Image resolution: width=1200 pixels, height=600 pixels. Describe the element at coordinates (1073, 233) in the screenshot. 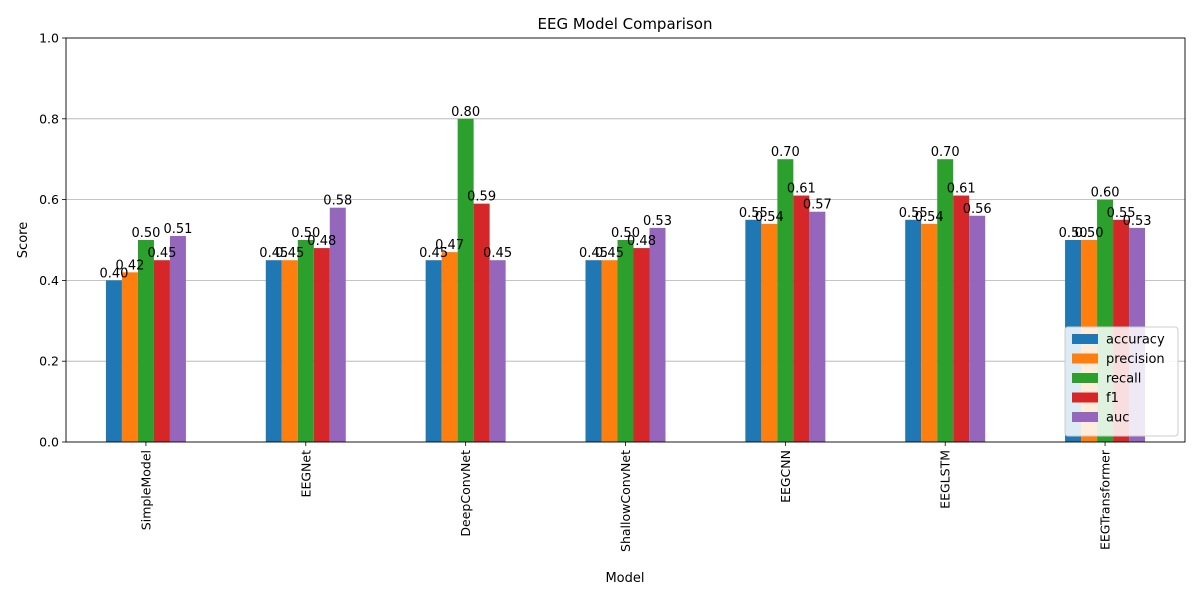

I see `data-label-accuracy: 0.50` at that location.